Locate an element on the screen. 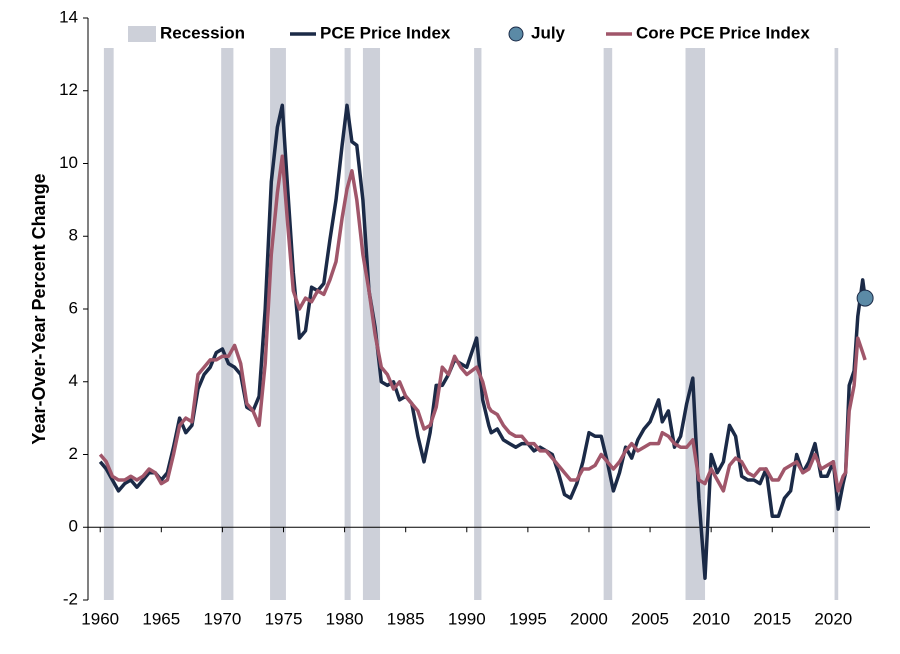 The width and height of the screenshot is (900, 654). x-tick-label: 1965 is located at coordinates (161, 618).